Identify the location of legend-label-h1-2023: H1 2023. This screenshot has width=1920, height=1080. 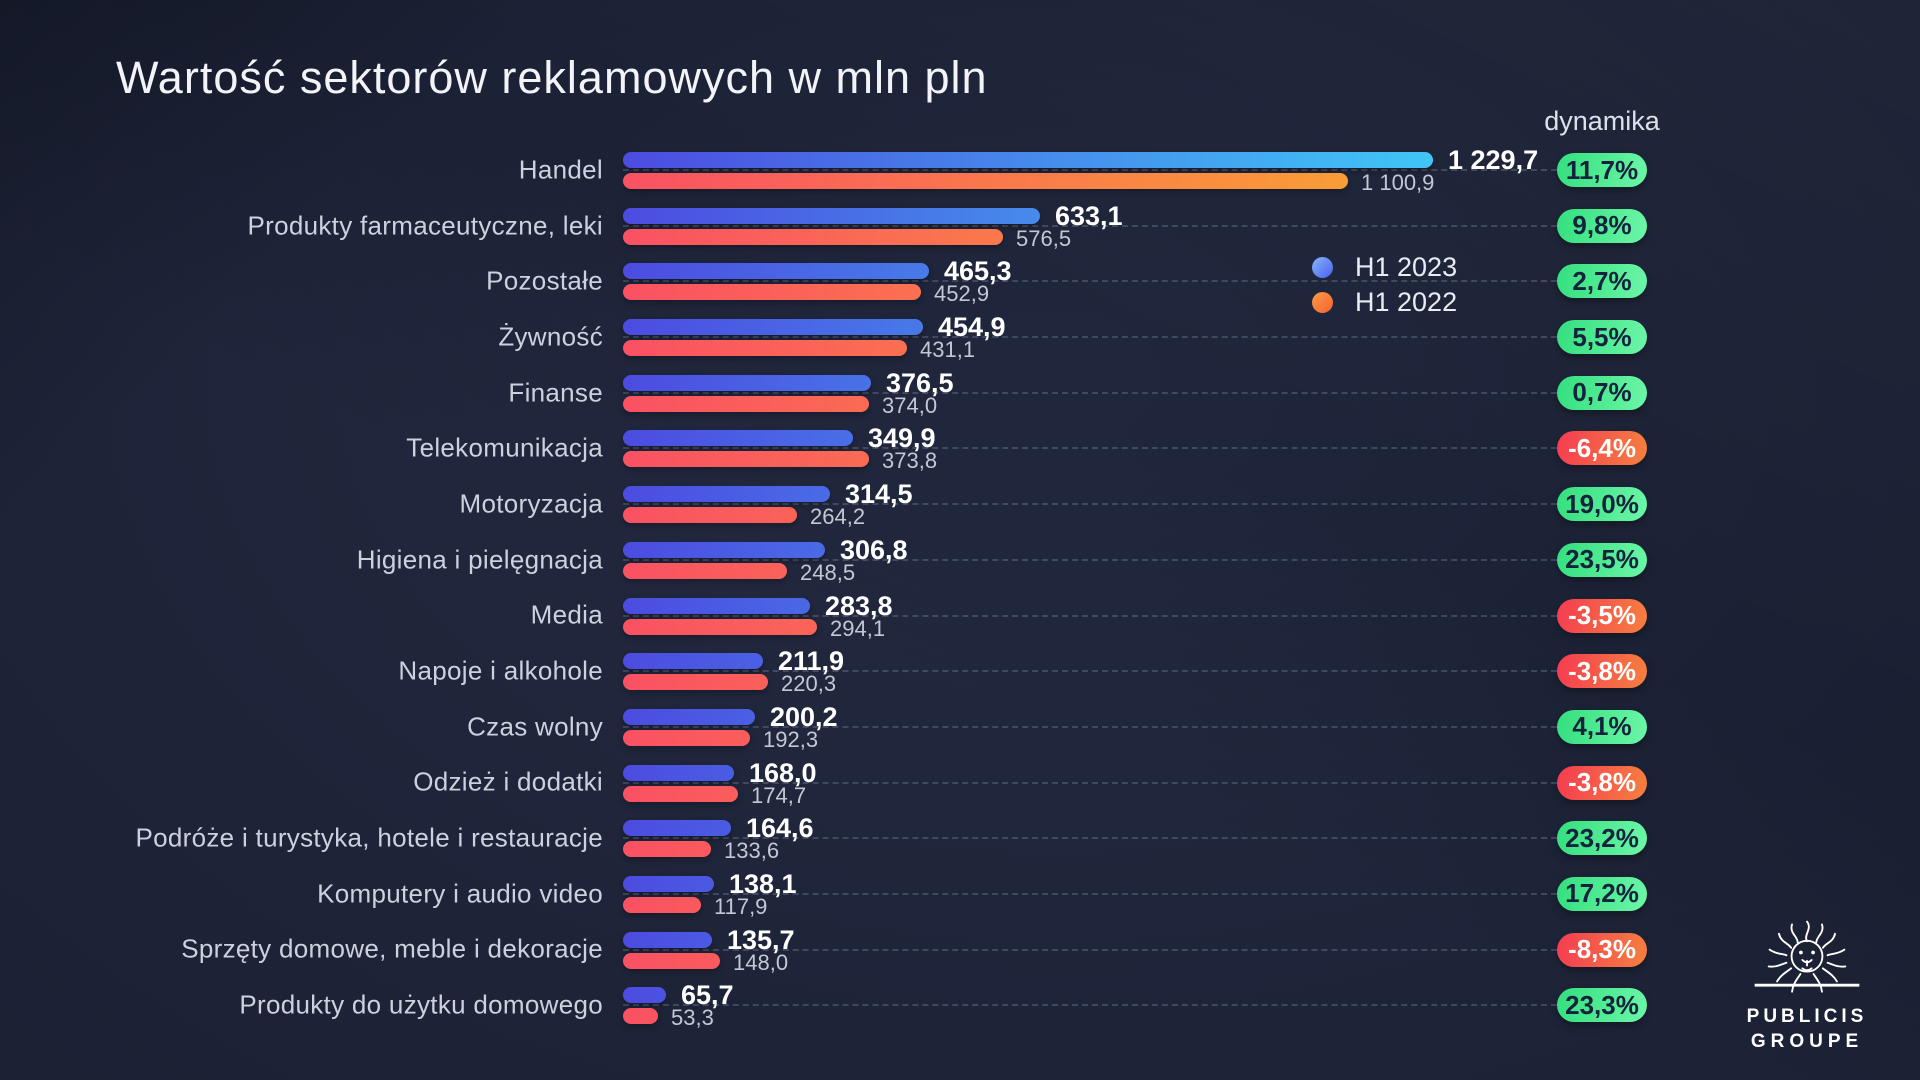
(1406, 267).